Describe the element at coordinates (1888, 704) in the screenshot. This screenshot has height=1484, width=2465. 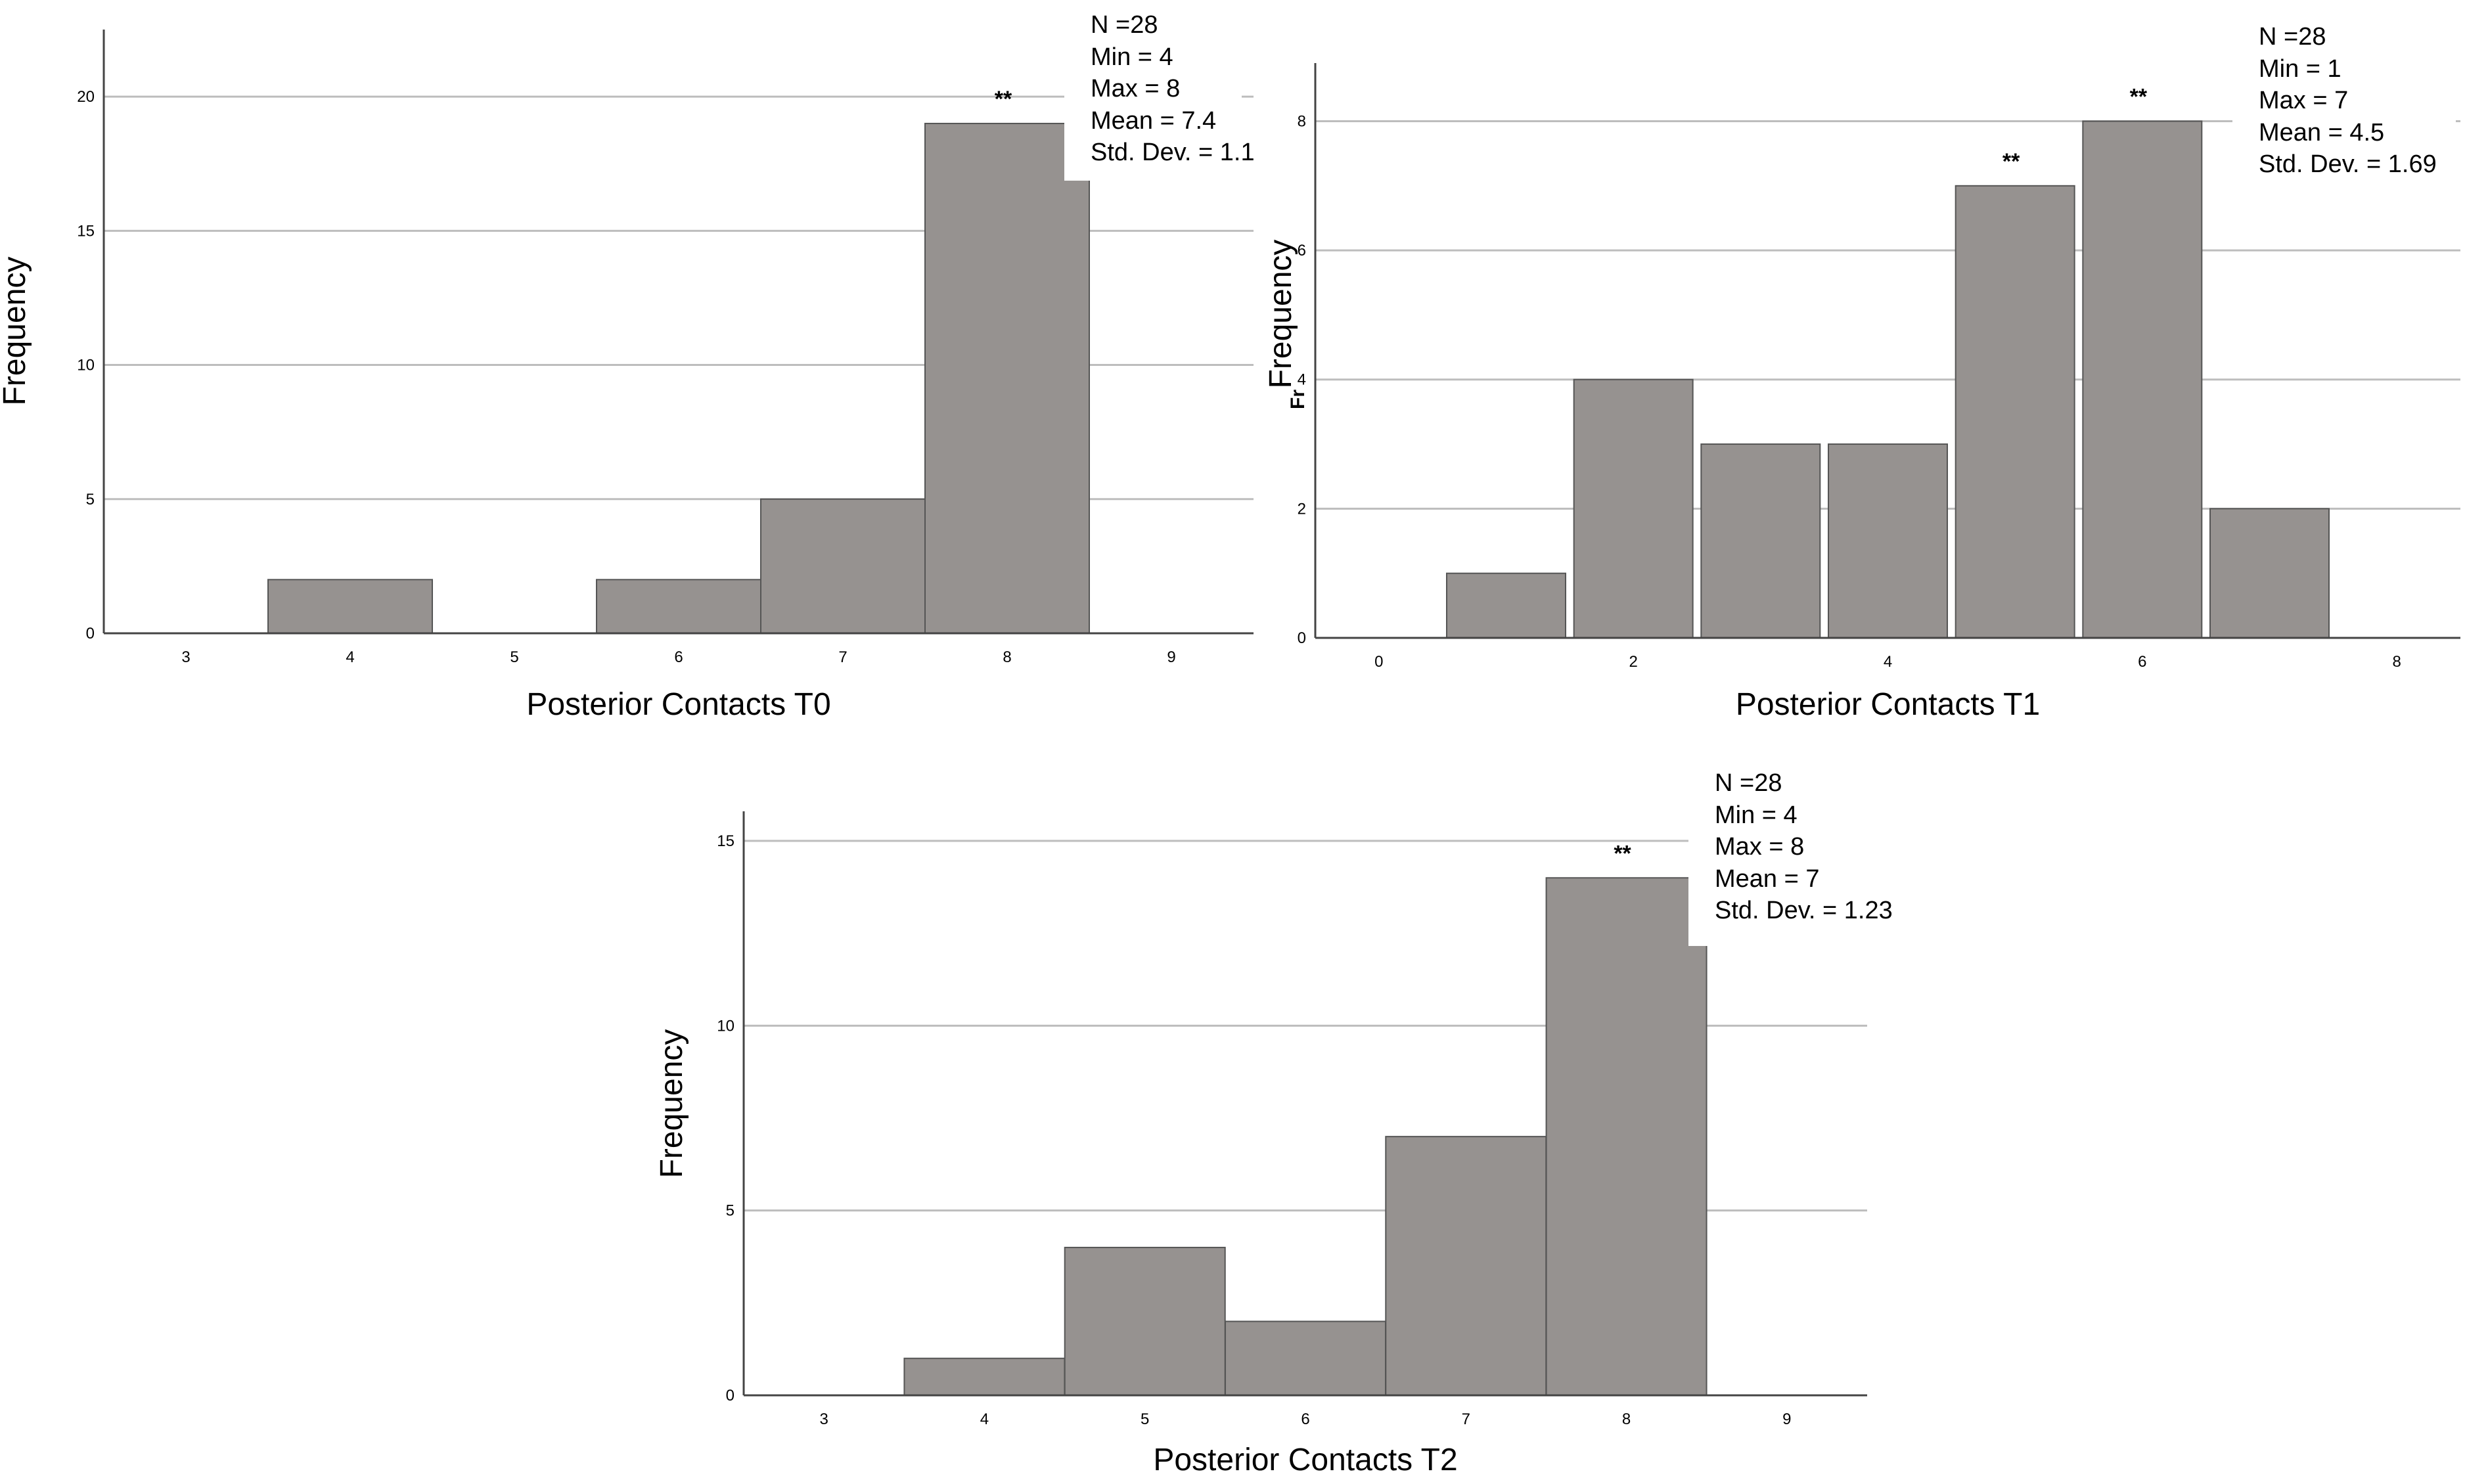
I see `x-axis-title: Posterior Contacts T1` at that location.